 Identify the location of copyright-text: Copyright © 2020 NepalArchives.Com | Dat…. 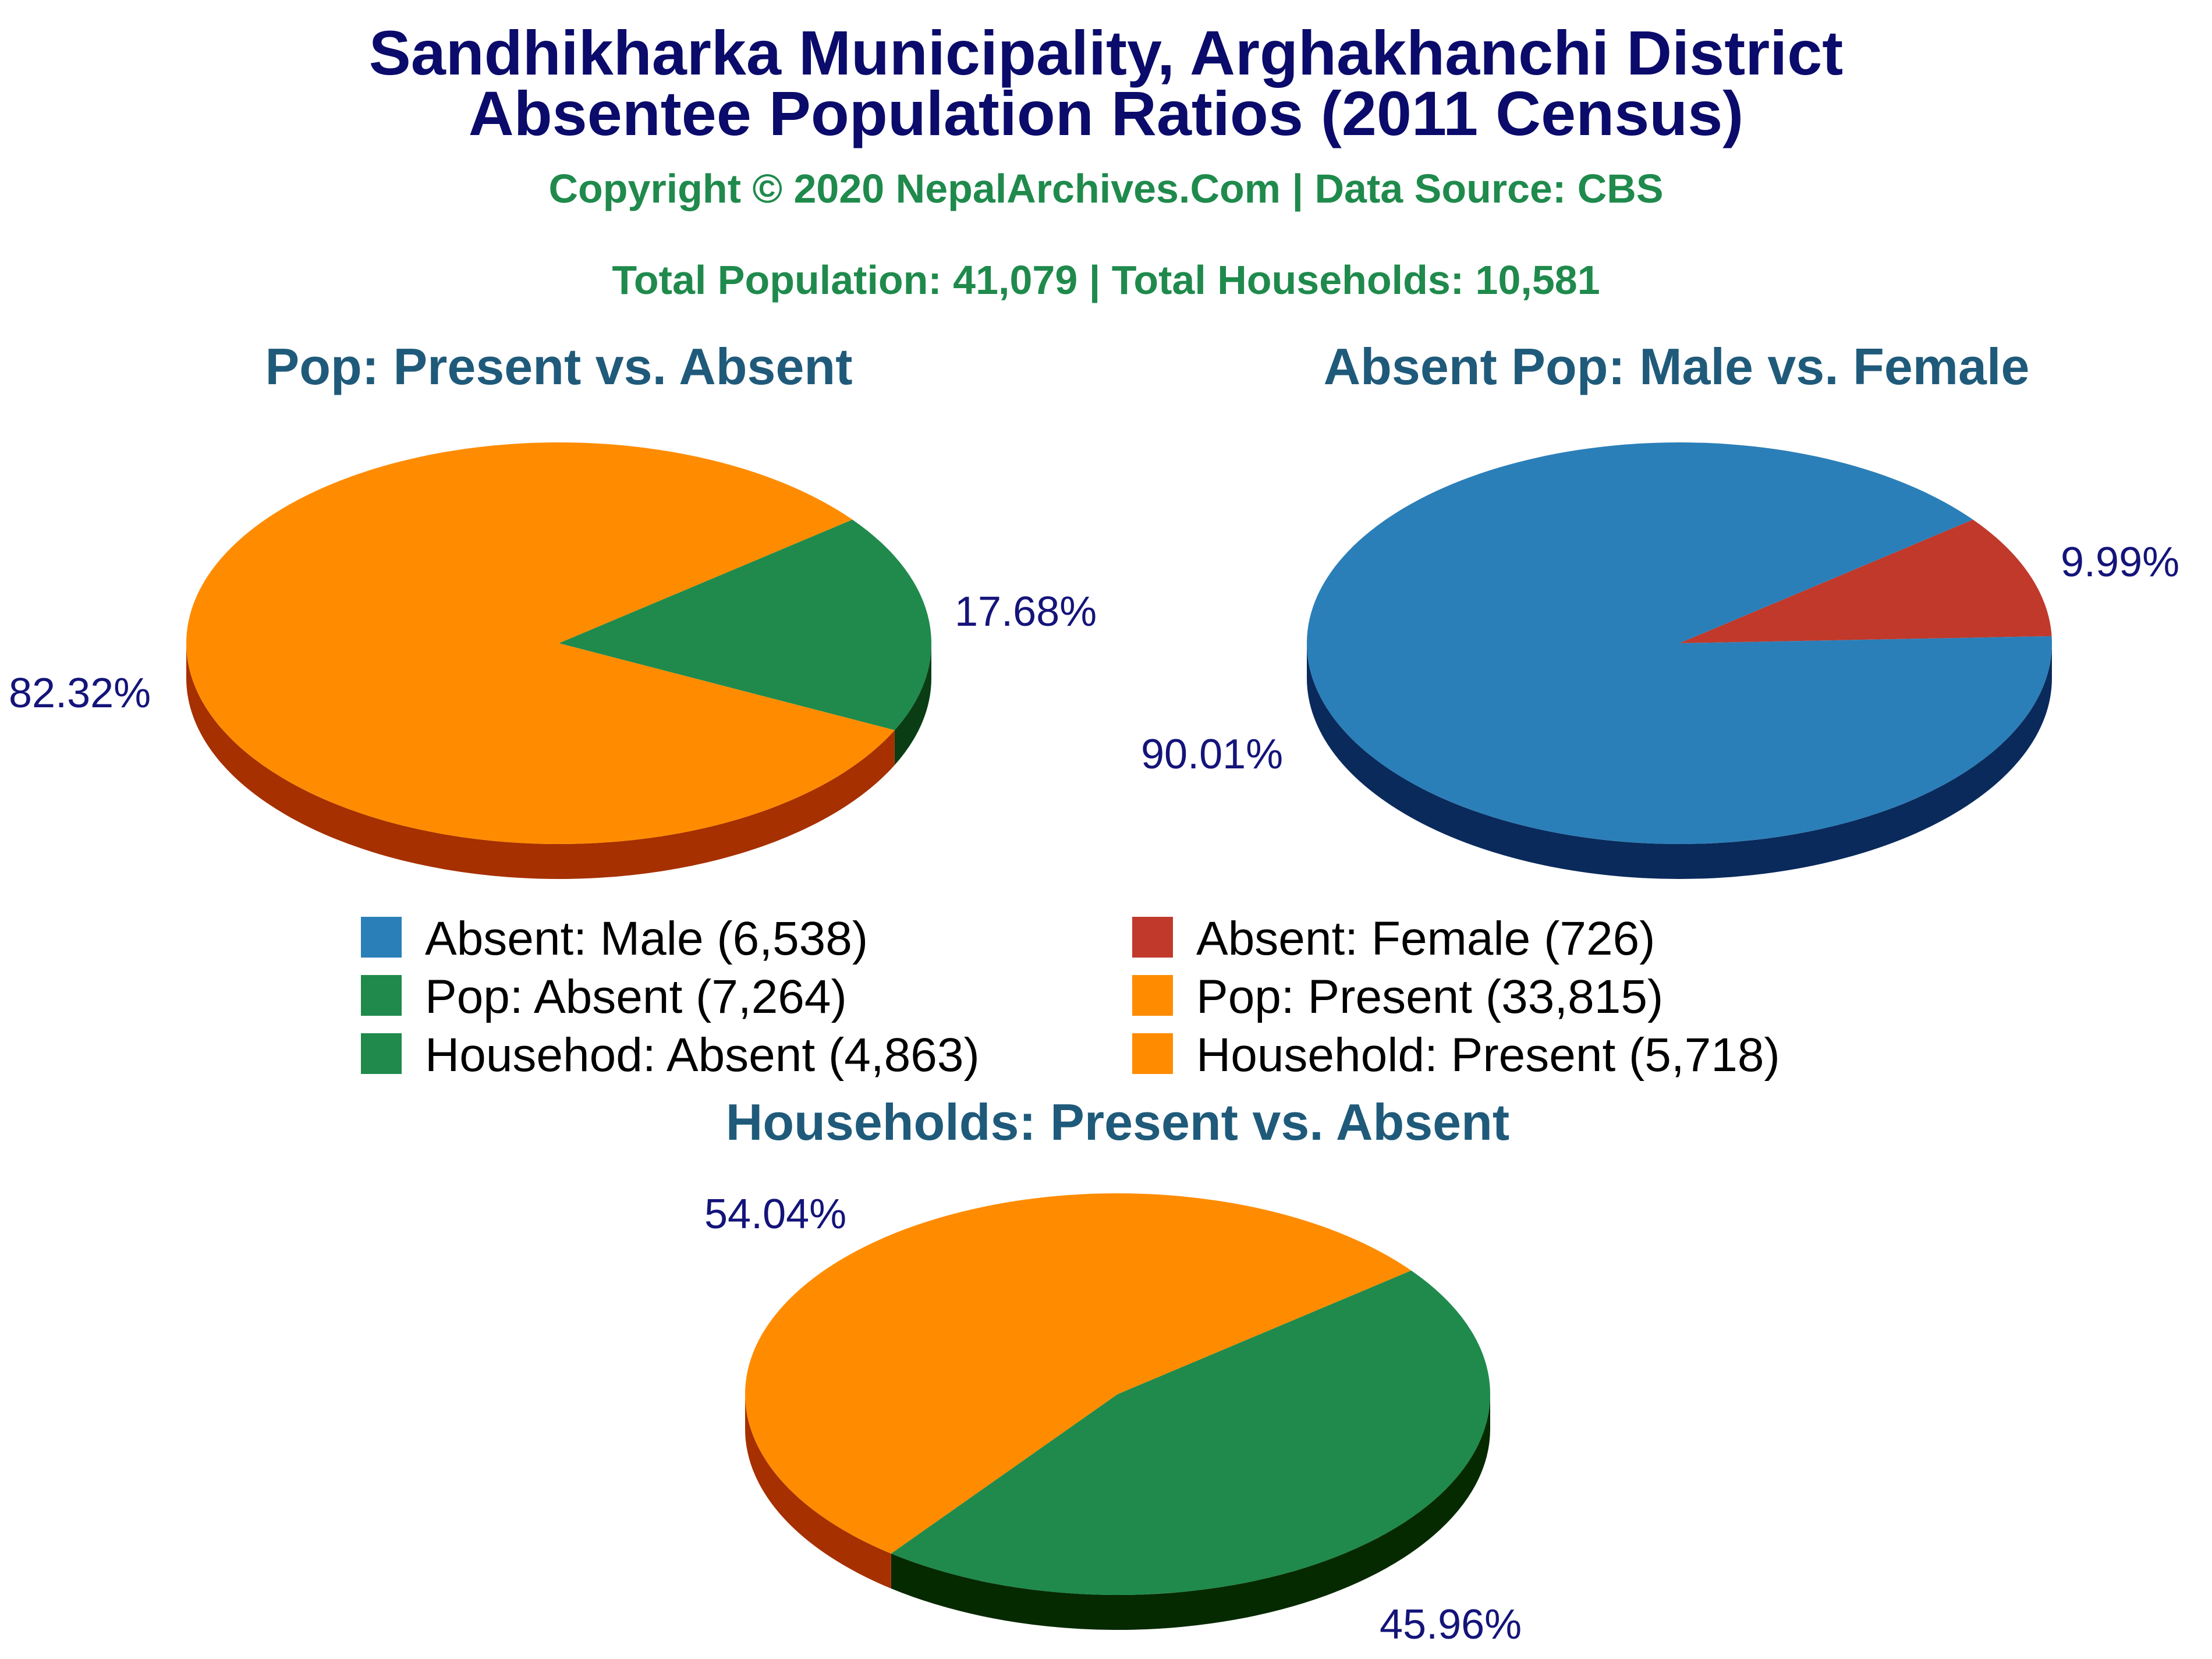
(1105, 189).